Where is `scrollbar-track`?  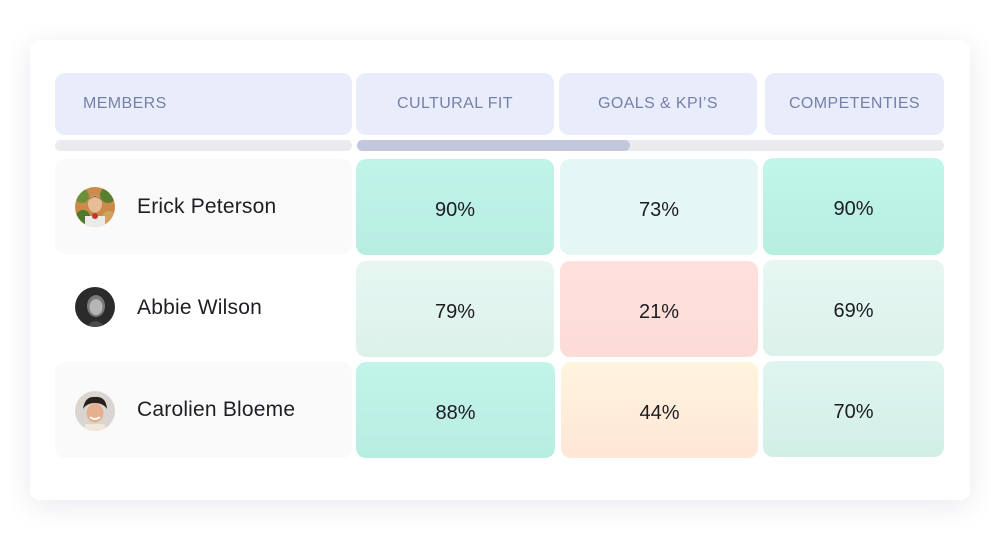
scrollbar-track is located at coordinates (650, 145).